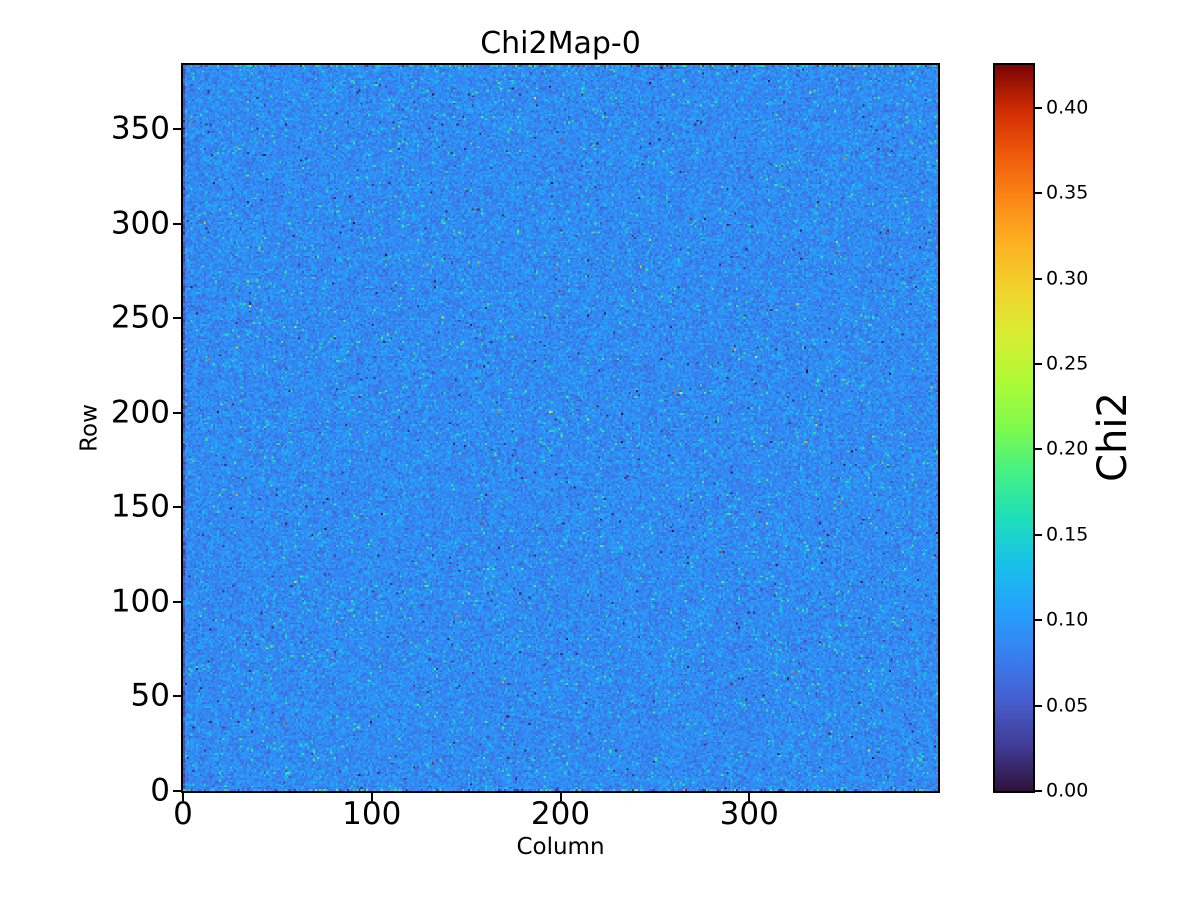  Describe the element at coordinates (140, 506) in the screenshot. I see `y-tick-label: 150` at that location.